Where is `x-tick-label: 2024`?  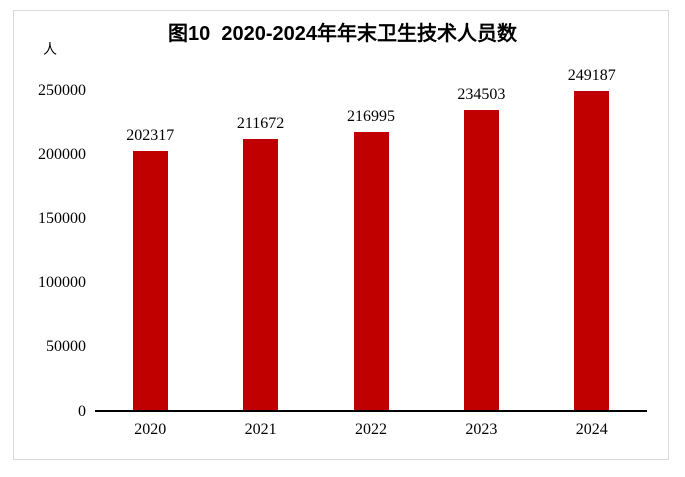 x-tick-label: 2024 is located at coordinates (591, 429).